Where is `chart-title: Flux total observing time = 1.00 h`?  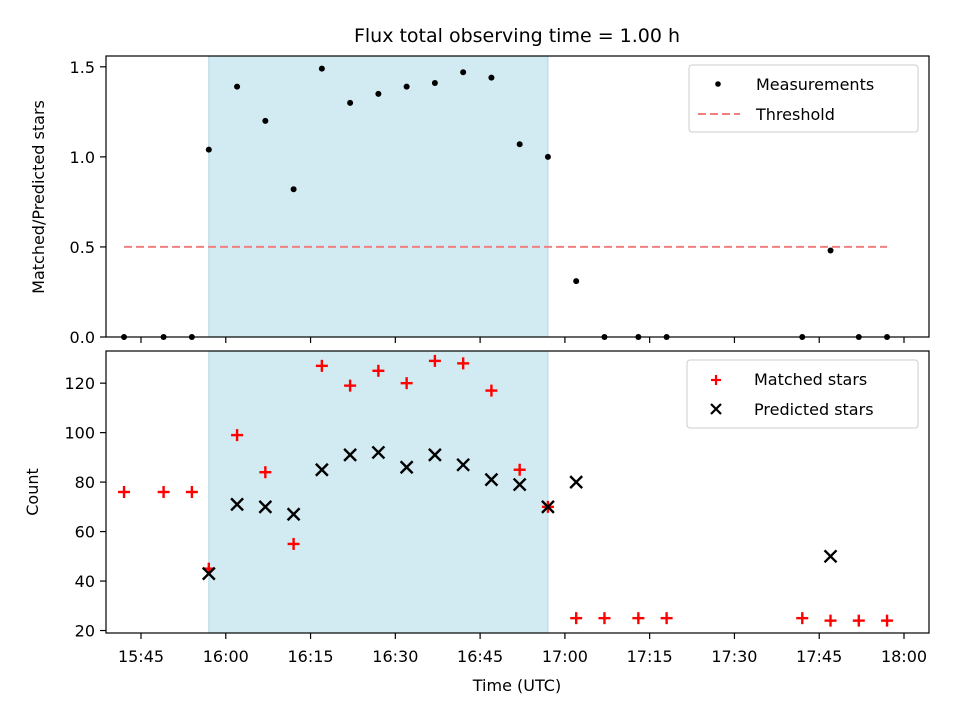
chart-title: Flux total observing time = 1.00 h is located at coordinates (517, 36).